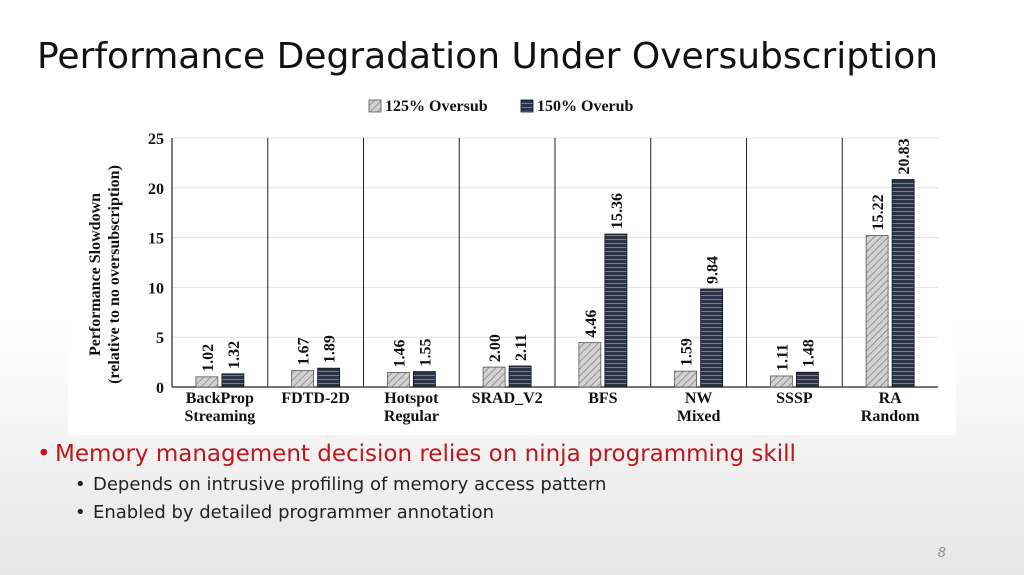  Describe the element at coordinates (699, 398) in the screenshot. I see `x-category-label: NW` at that location.